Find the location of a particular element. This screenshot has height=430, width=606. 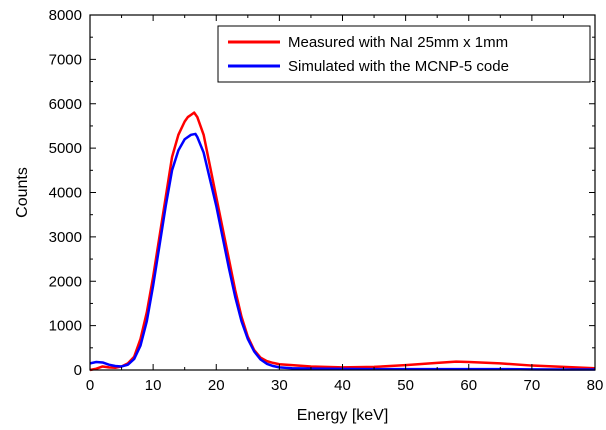

x-tick-label: 30 is located at coordinates (279, 385).